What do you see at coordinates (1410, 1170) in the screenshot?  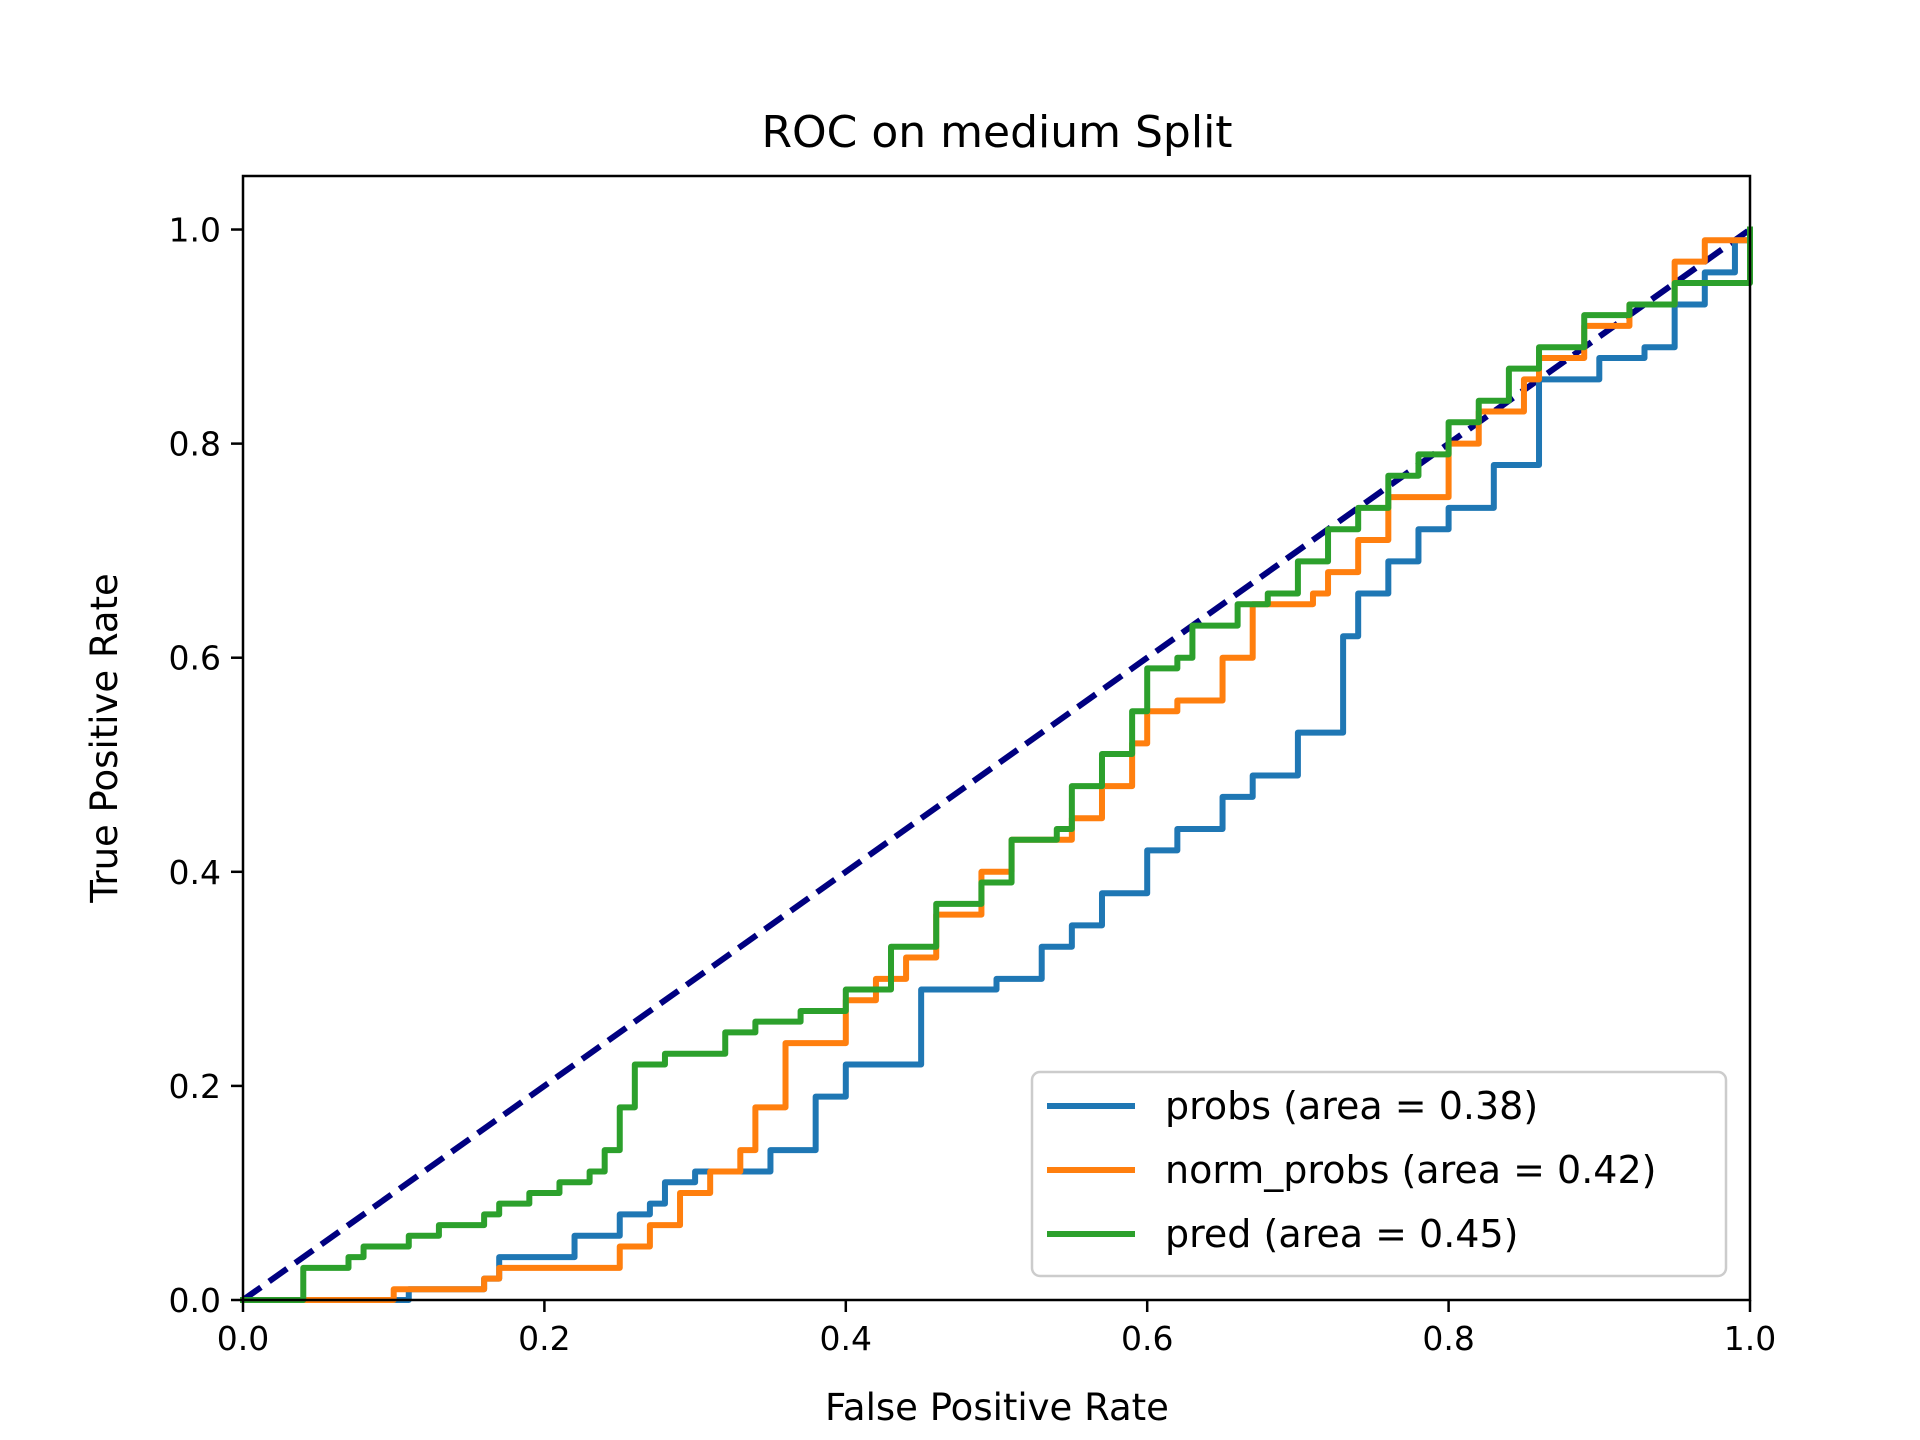 I see `legend-label-1: norm_probs (area = 0.42)` at bounding box center [1410, 1170].